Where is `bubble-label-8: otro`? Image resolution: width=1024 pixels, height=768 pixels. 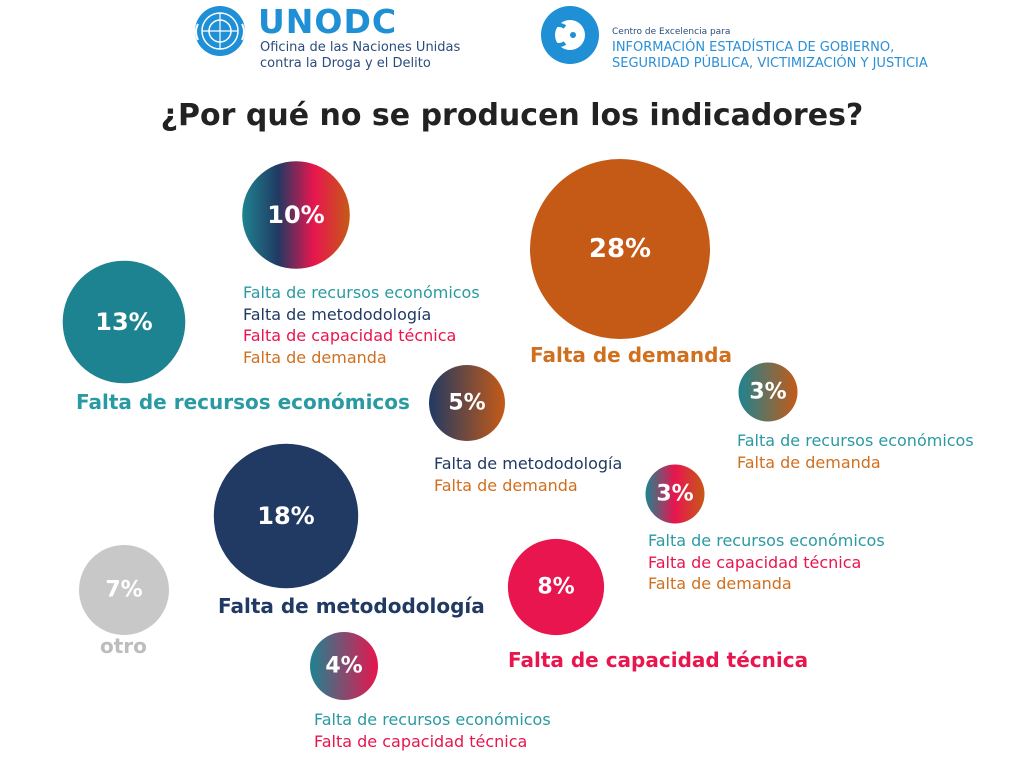
bubble-label-8: otro is located at coordinates (123, 646).